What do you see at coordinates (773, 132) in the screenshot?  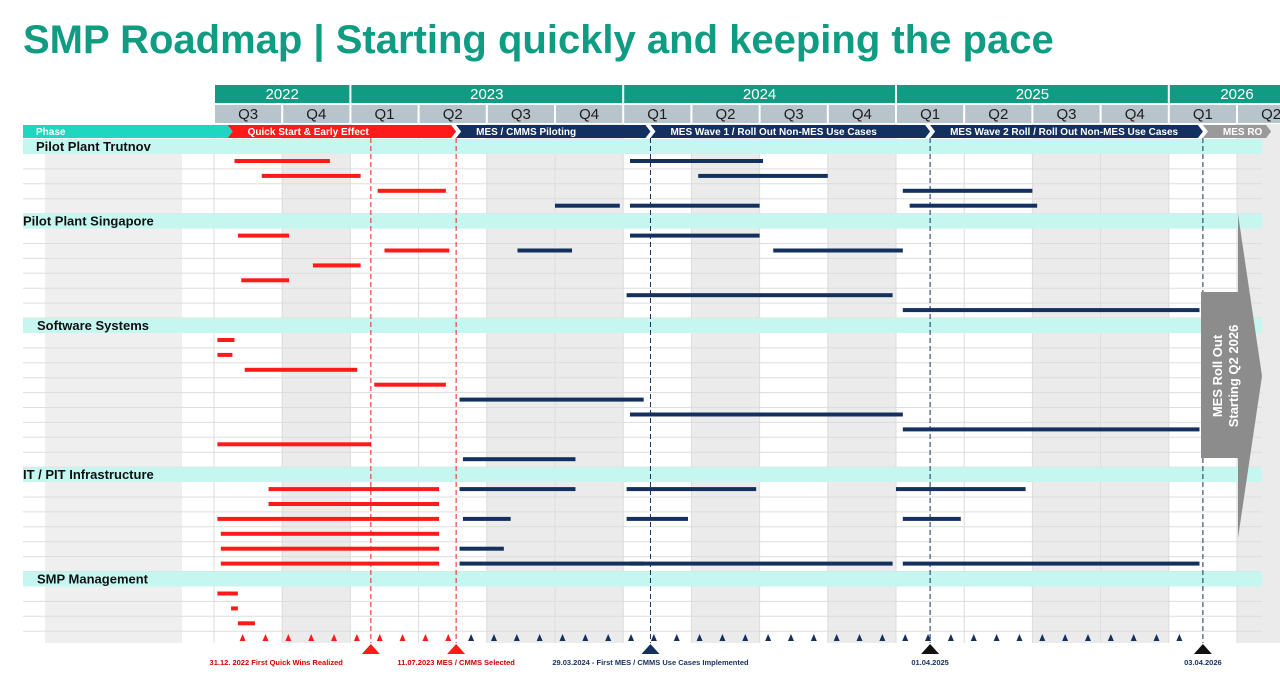 I see `phase-label-2: MES Wave 1 / Roll Out Non-MES Use Cases` at bounding box center [773, 132].